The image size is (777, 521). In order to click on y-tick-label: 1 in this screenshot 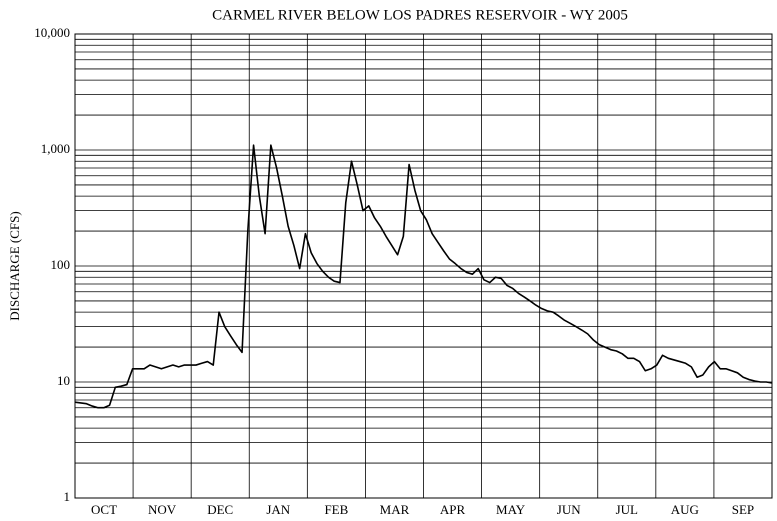, I will do `click(67, 496)`.